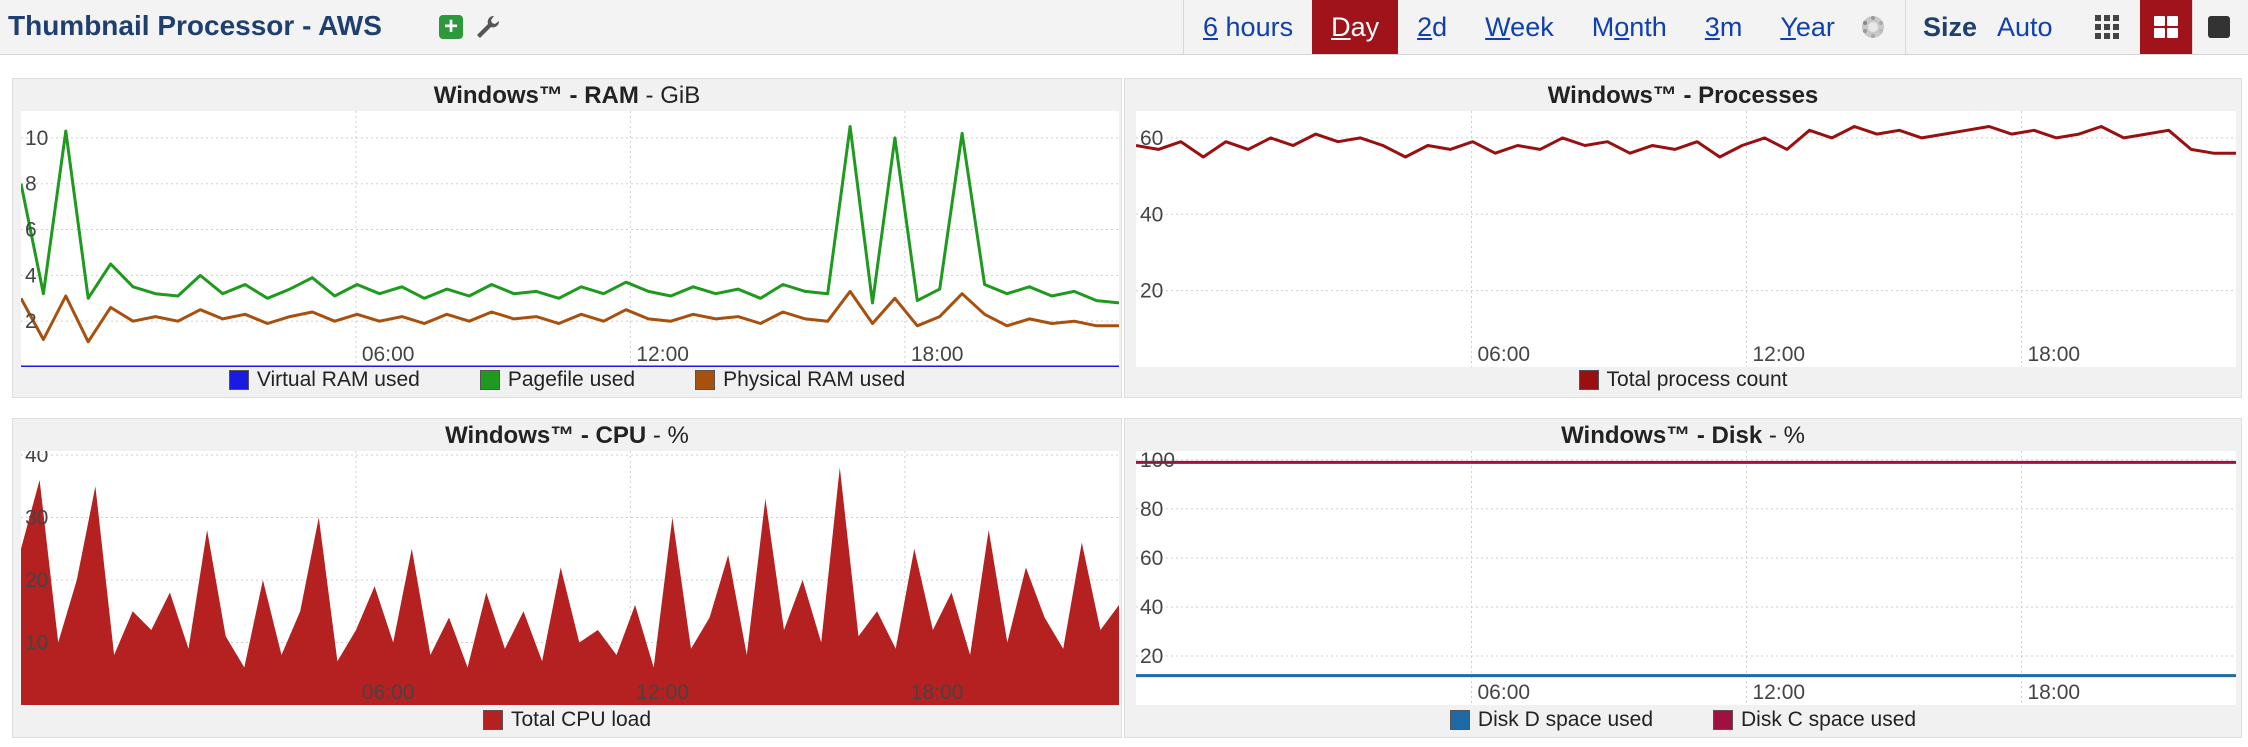  Describe the element at coordinates (662, 354) in the screenshot. I see `ram-x-tick-label: 12:00` at that location.